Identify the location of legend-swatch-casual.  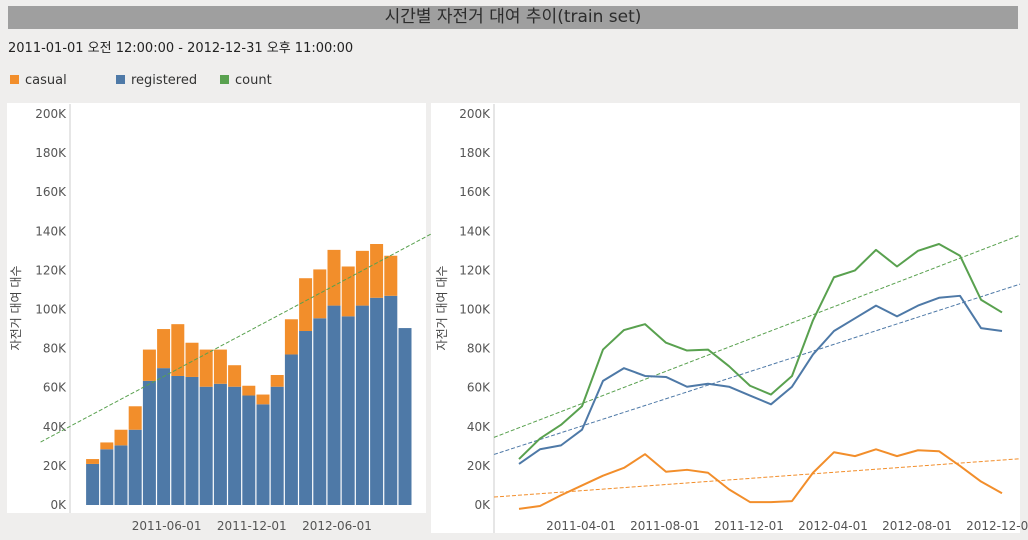
(14, 79).